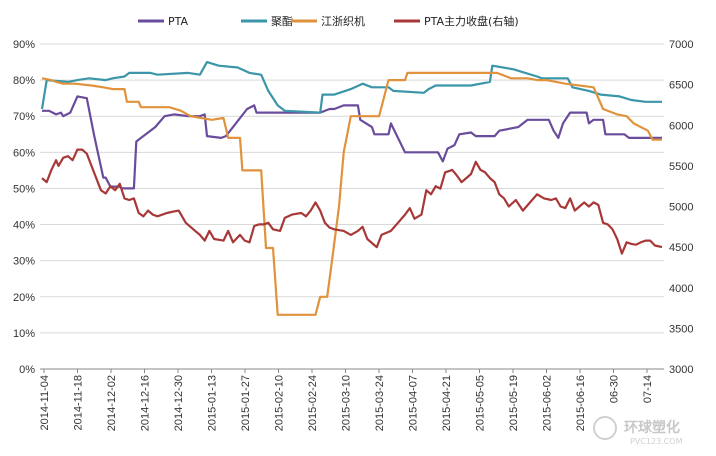  What do you see at coordinates (24, 334) in the screenshot?
I see `left-tick-label: 10%` at bounding box center [24, 334].